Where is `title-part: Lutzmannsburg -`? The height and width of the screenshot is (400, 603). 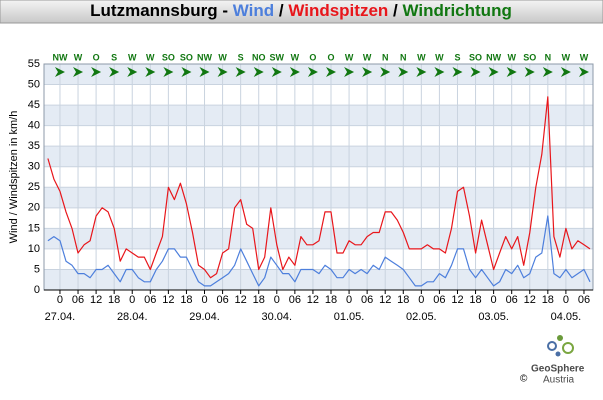
title-part: Lutzmannsburg - is located at coordinates (161, 10).